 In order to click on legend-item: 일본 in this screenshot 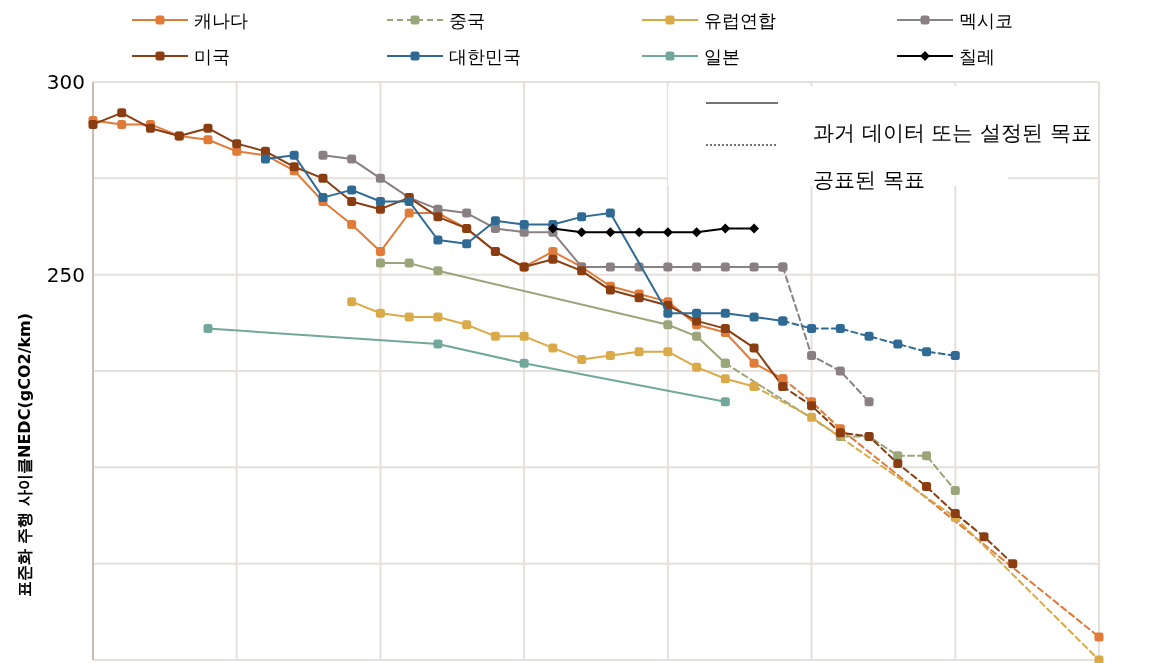, I will do `click(690, 56)`.